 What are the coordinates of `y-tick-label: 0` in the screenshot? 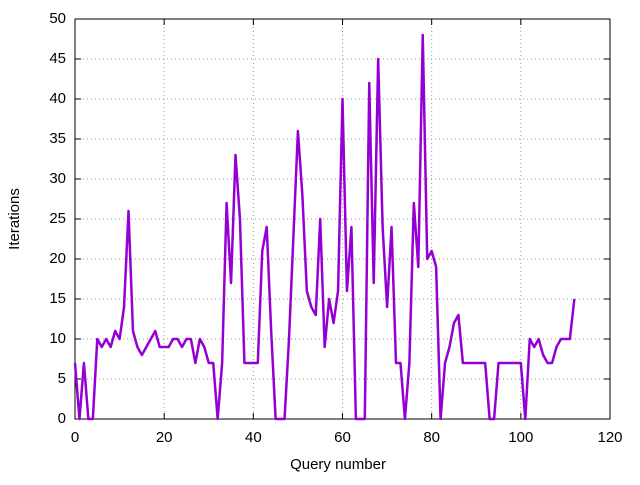 It's located at (62, 418).